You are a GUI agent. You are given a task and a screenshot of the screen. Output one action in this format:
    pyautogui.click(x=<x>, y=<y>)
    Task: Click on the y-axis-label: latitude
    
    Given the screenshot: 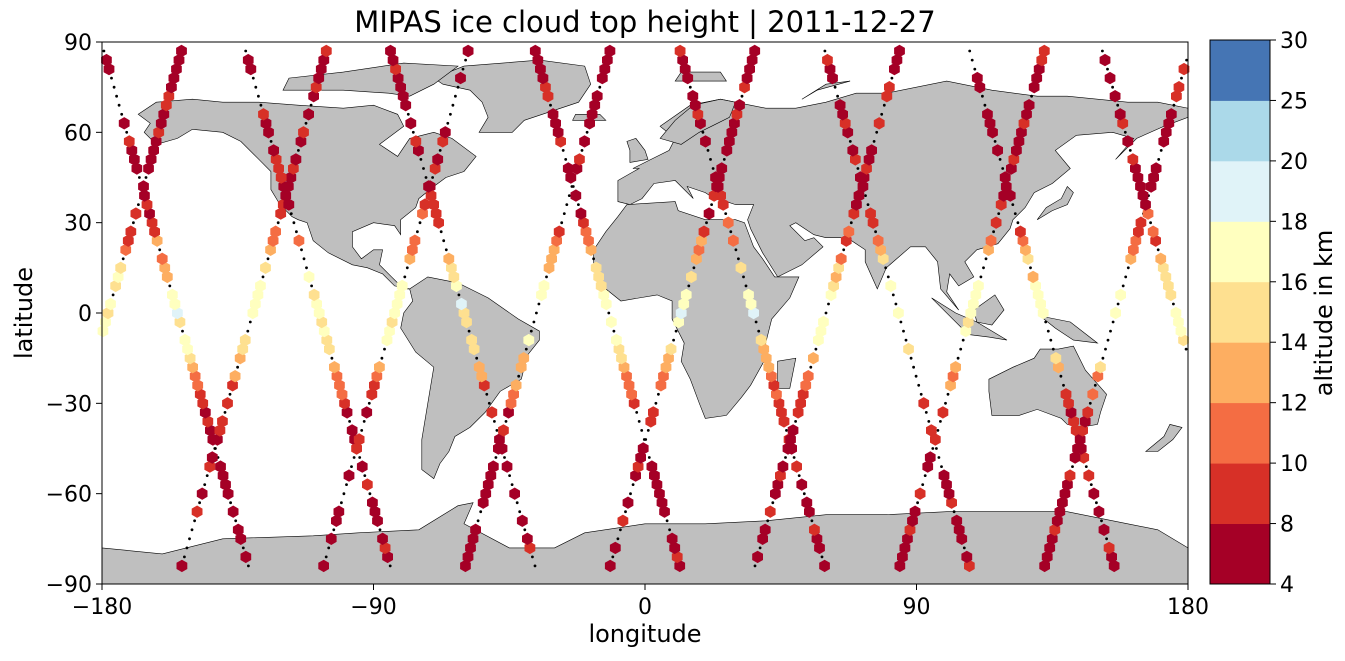 What is the action you would take?
    pyautogui.click(x=24, y=313)
    